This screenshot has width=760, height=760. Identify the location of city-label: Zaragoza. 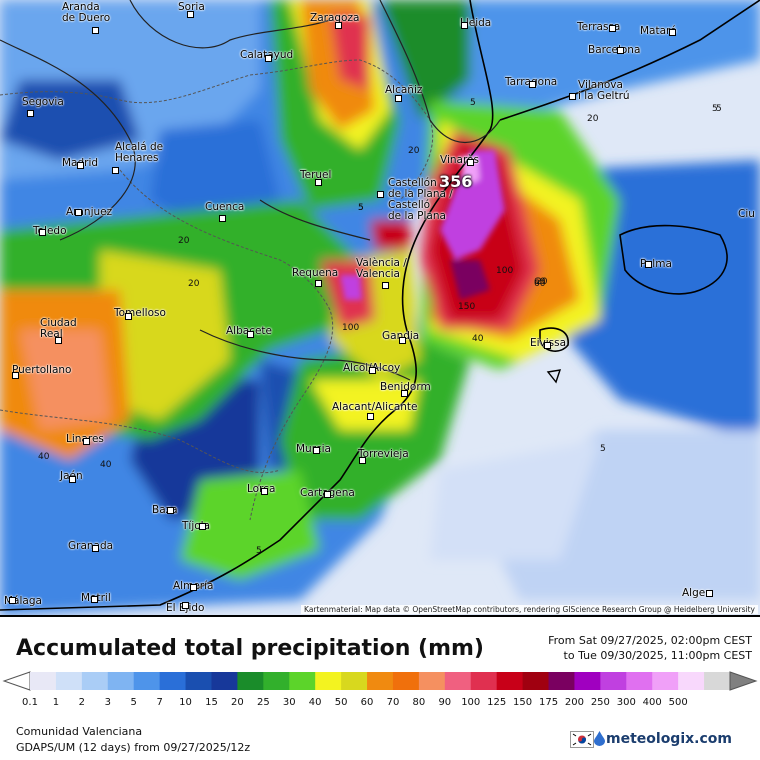
(335, 18).